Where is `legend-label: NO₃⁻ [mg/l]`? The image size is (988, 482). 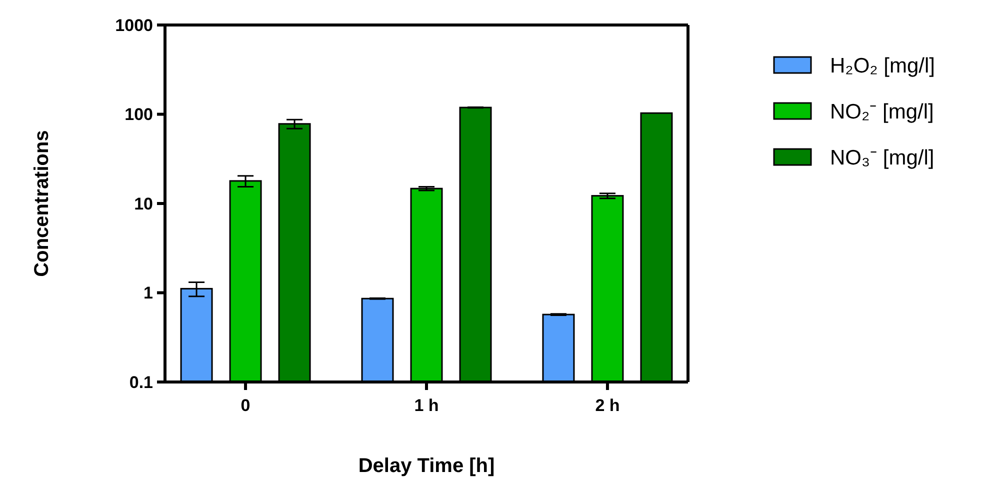
legend-label: NO₃⁻ [mg/l] is located at coordinates (882, 158).